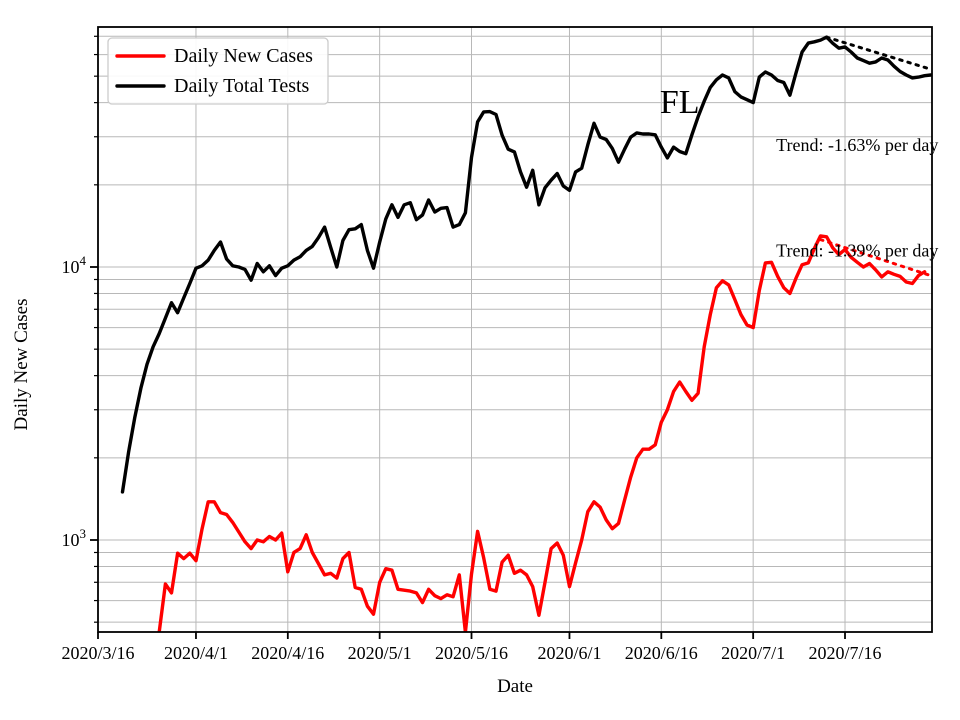  What do you see at coordinates (74, 538) in the screenshot?
I see `y-tick-label: 10³` at bounding box center [74, 538].